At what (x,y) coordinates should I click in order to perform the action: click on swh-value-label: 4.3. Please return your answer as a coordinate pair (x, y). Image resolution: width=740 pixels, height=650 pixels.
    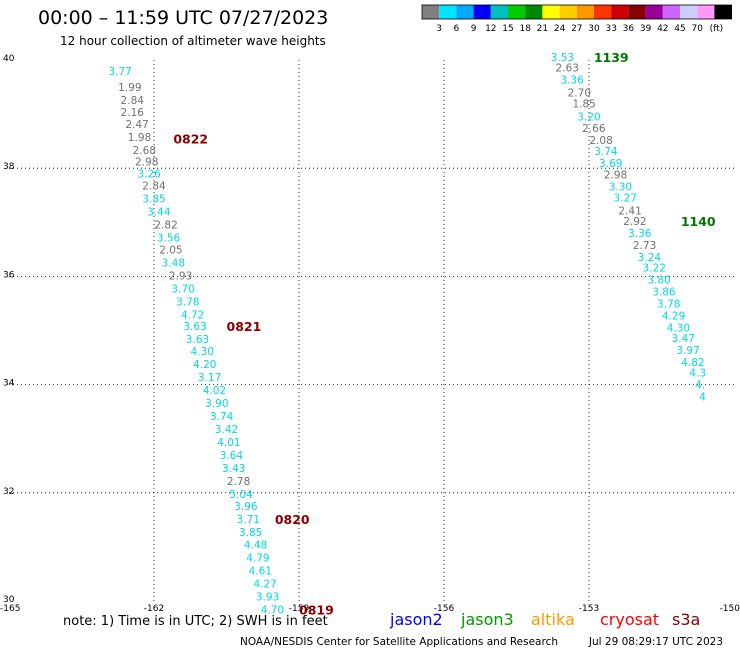
    Looking at the image, I should click on (697, 374).